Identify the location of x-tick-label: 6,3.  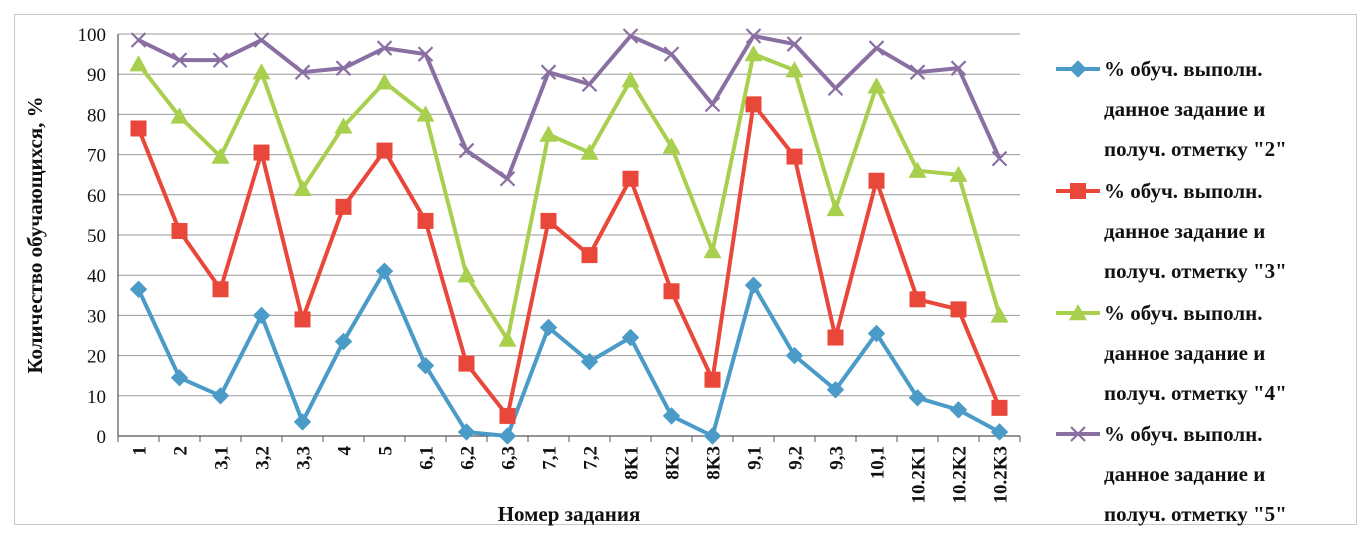
(509, 458).